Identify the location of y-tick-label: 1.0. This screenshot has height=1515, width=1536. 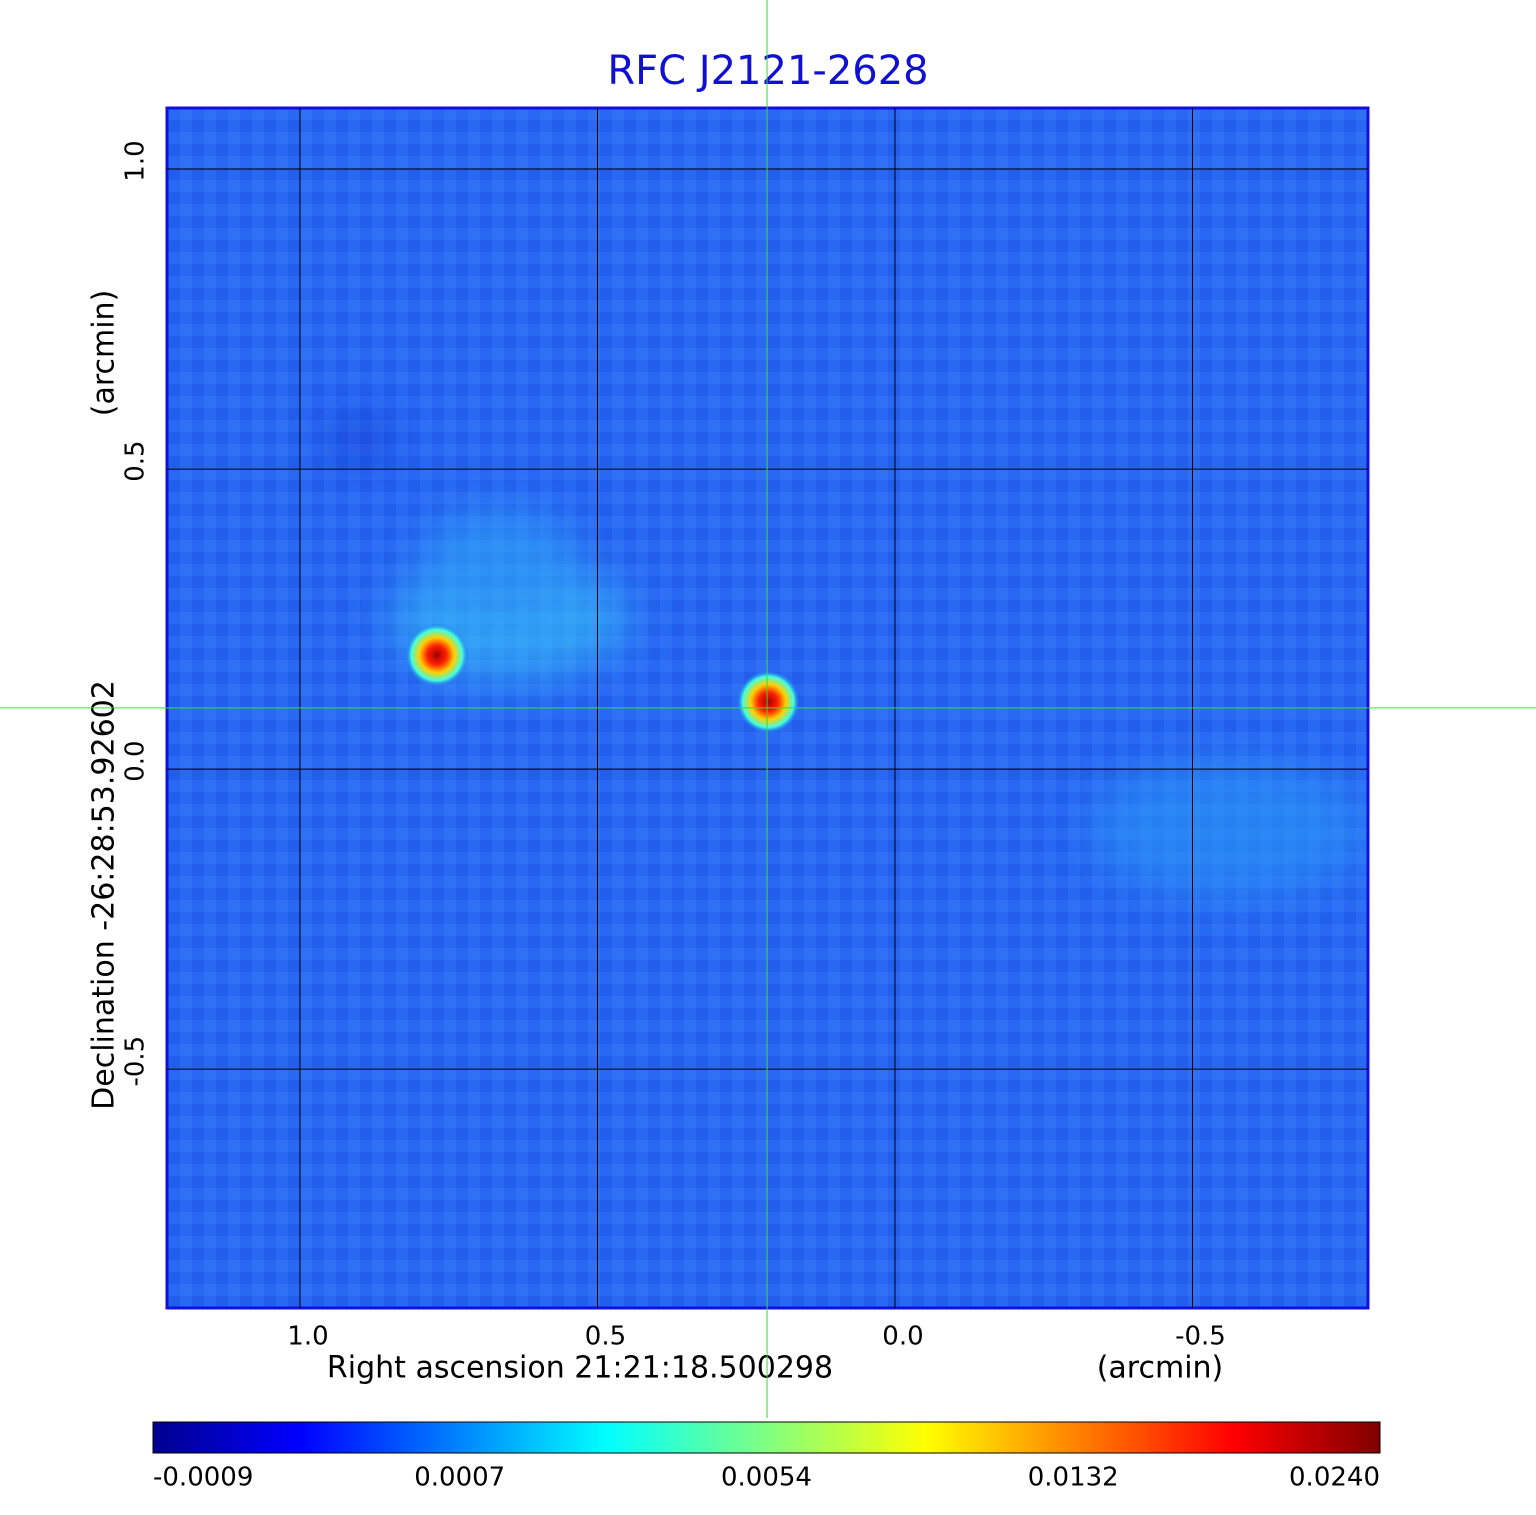
(136, 160).